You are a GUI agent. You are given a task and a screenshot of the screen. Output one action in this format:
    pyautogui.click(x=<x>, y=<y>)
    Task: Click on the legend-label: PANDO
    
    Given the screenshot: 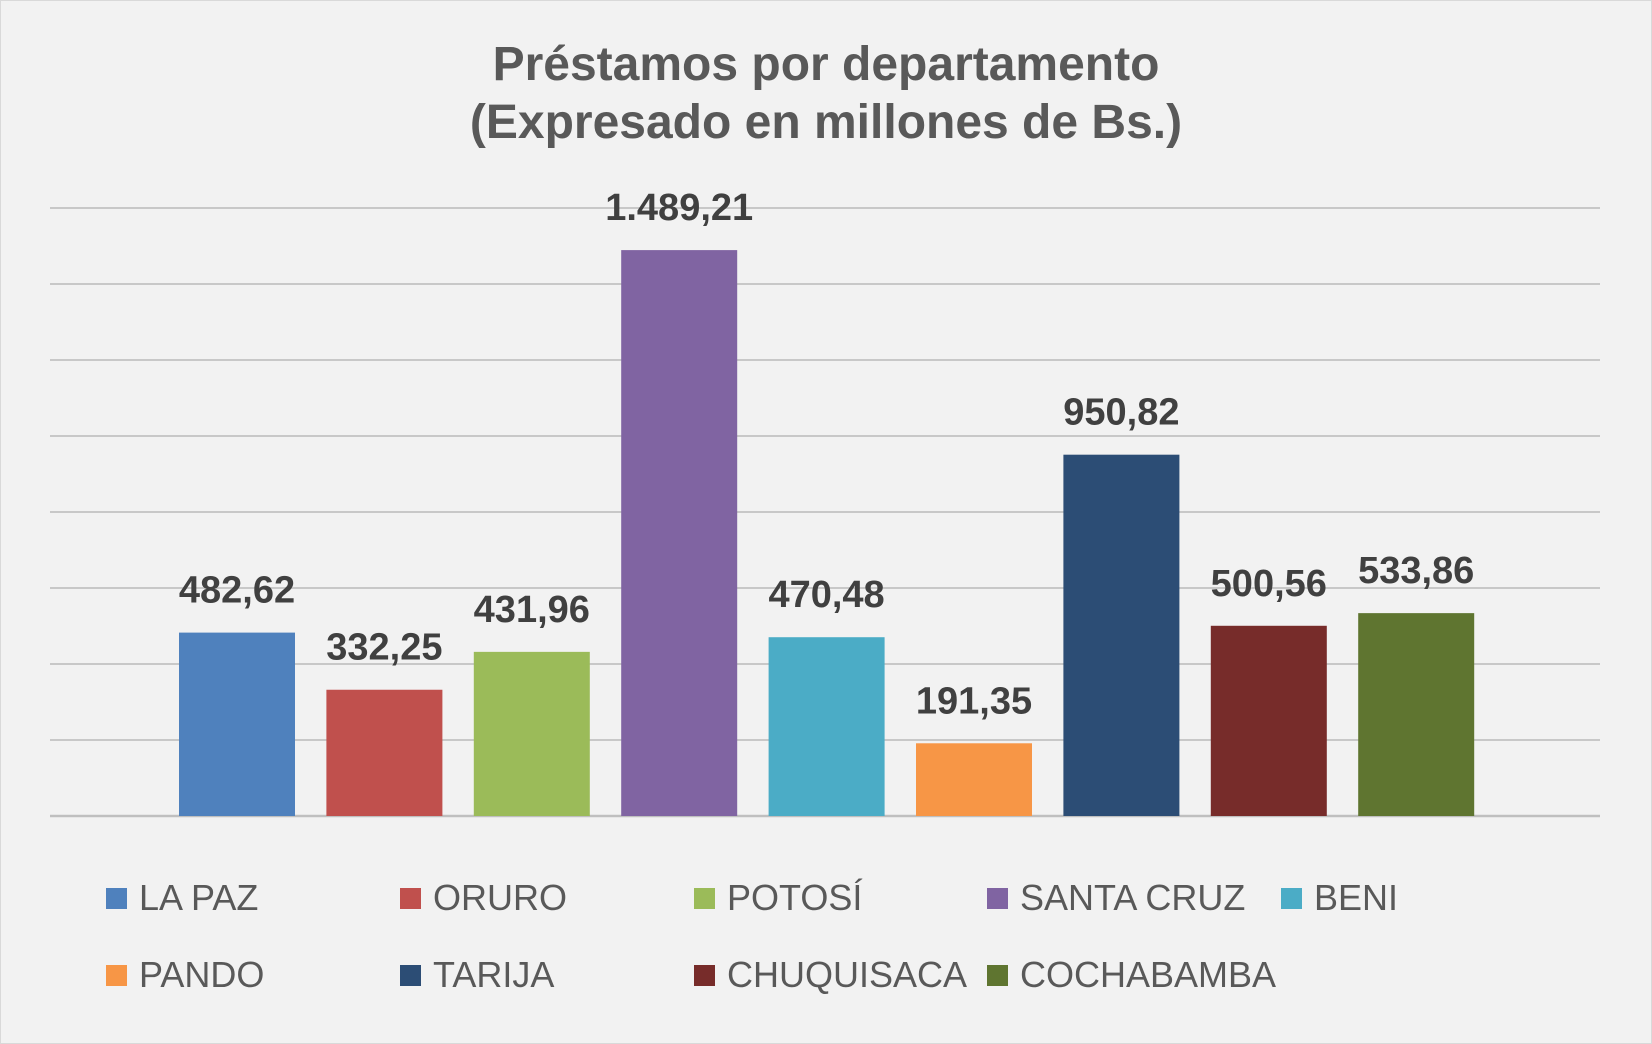 What is the action you would take?
    pyautogui.click(x=202, y=974)
    